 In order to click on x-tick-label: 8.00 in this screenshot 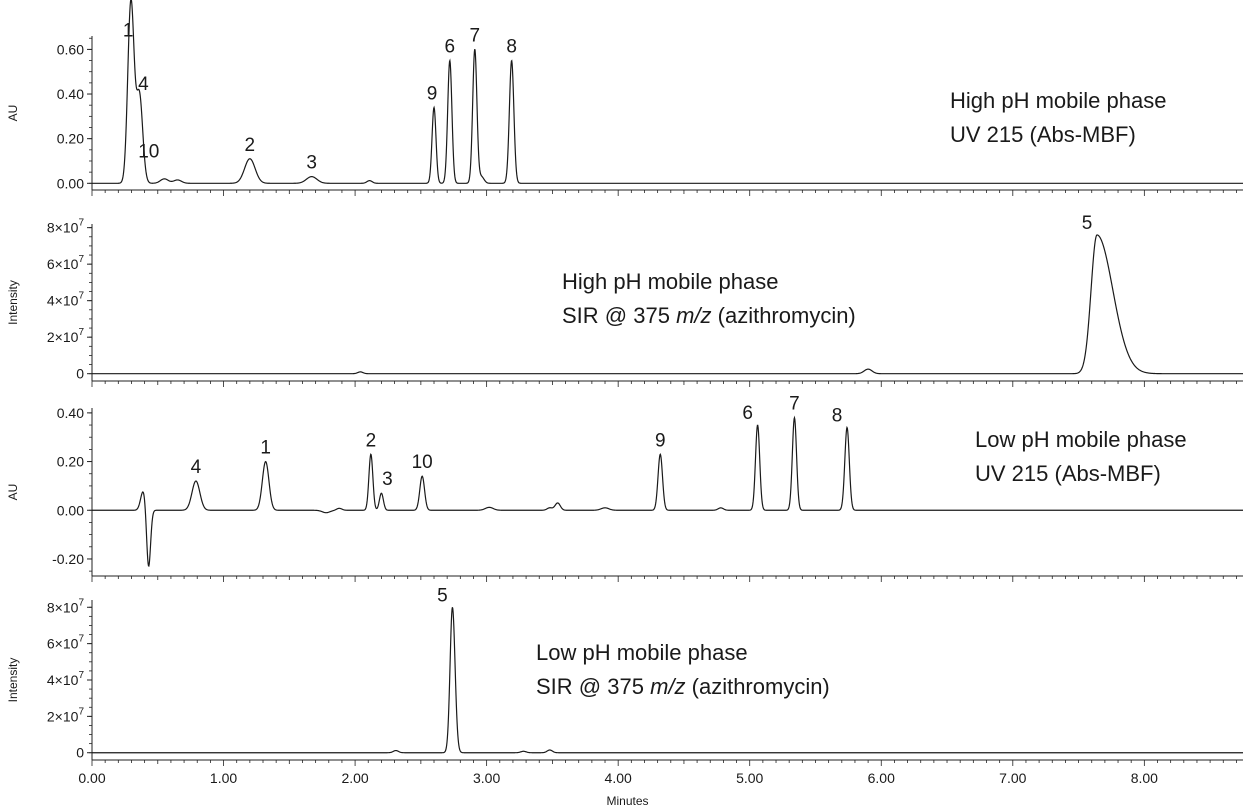, I will do `click(1144, 778)`.